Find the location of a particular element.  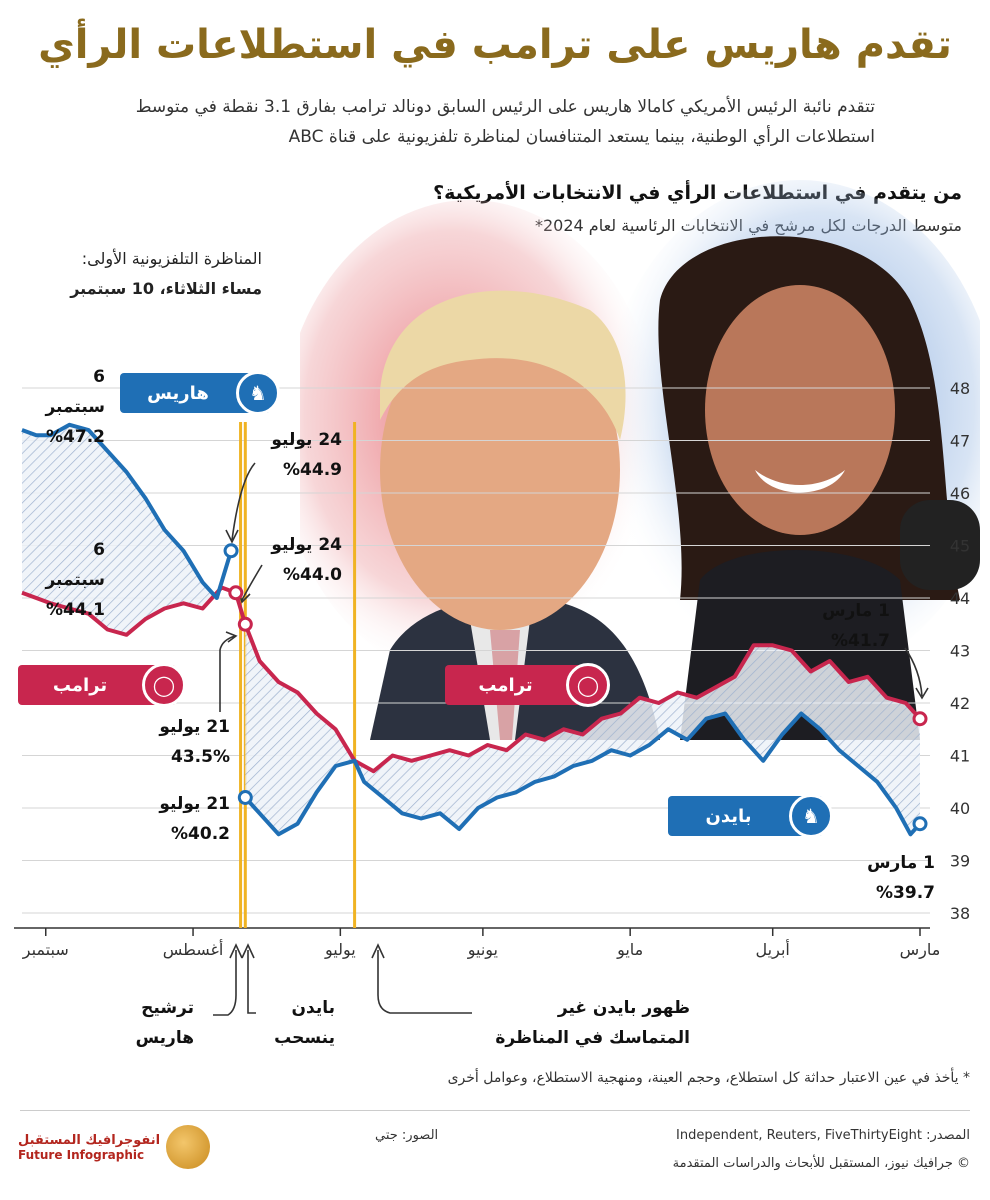

y-tick-label: 46 is located at coordinates (960, 493).